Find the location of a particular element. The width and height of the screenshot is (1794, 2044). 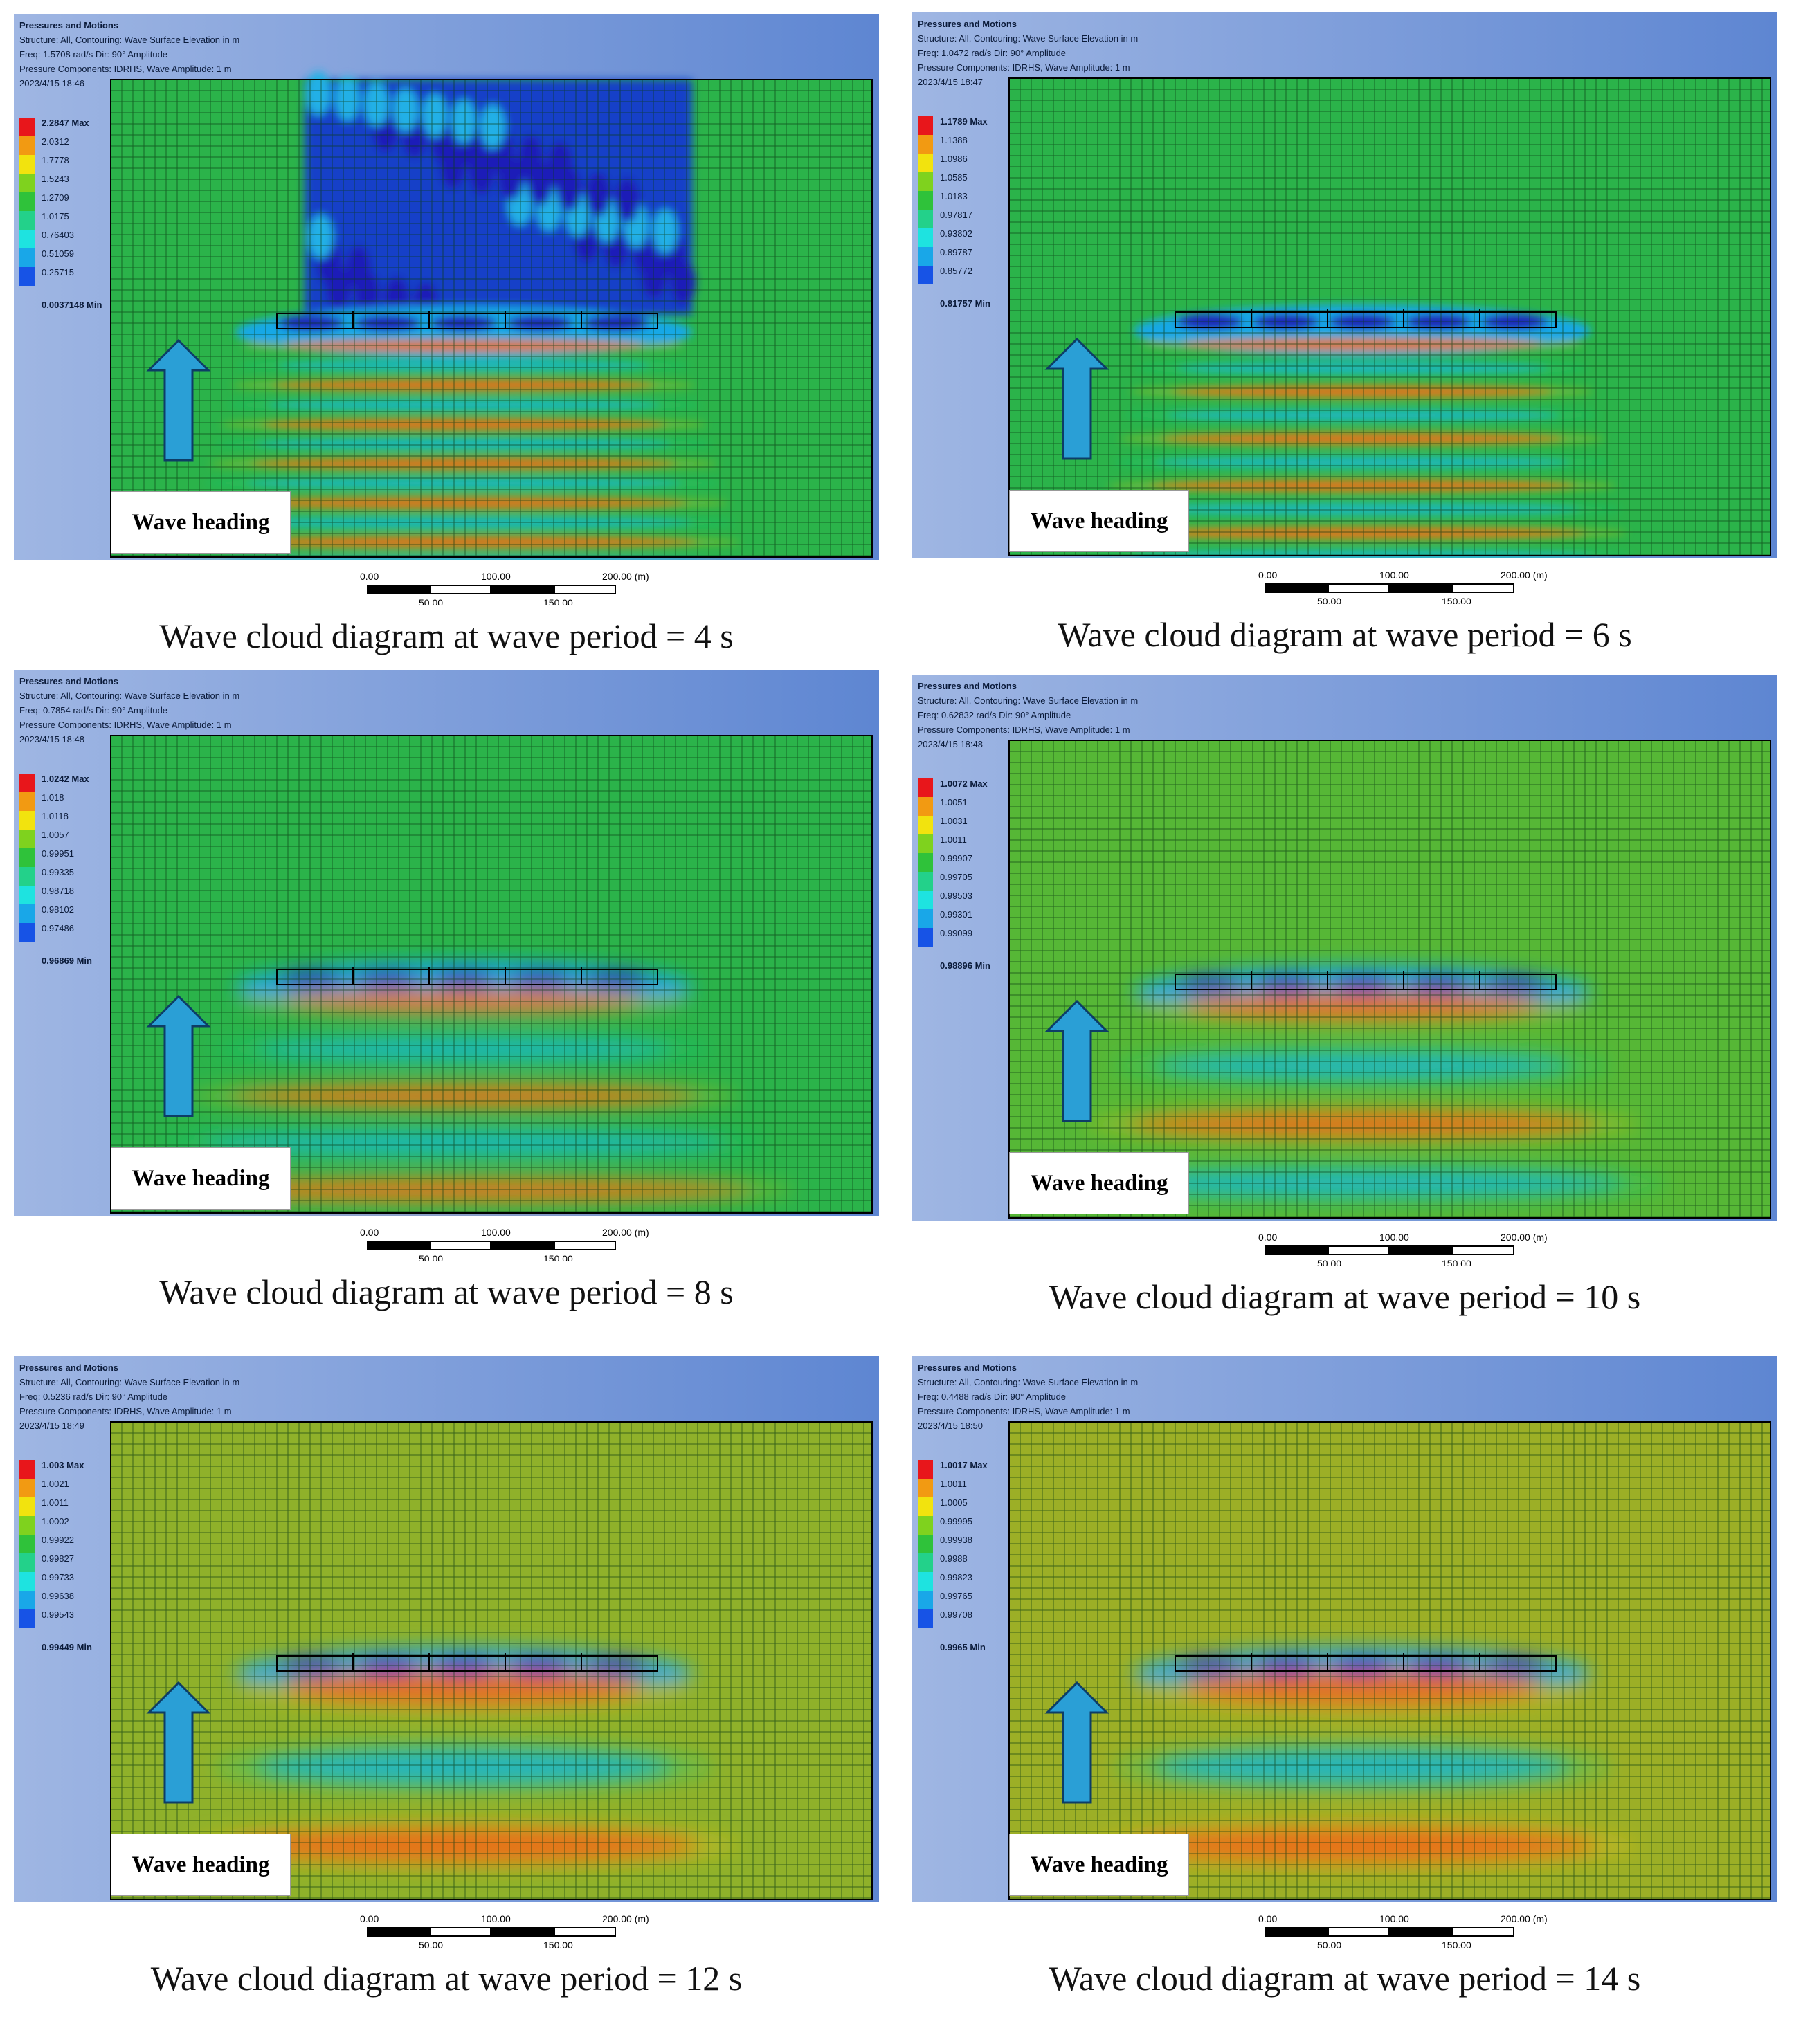

info-line2: Freq: 0.4488 rad/s Dir: 90° Amplitude is located at coordinates (992, 1397).